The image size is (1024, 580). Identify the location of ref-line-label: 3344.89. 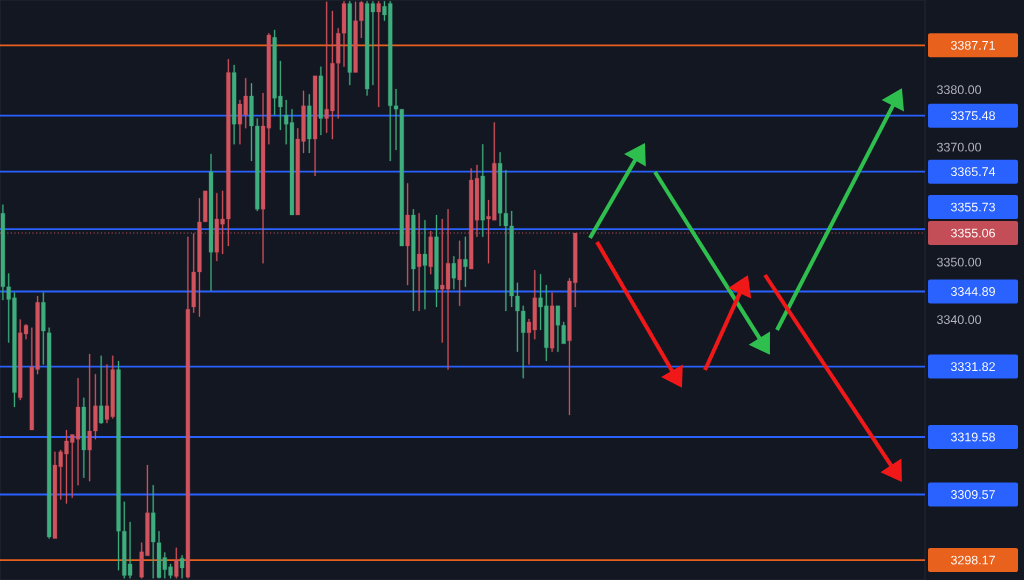
(972, 291).